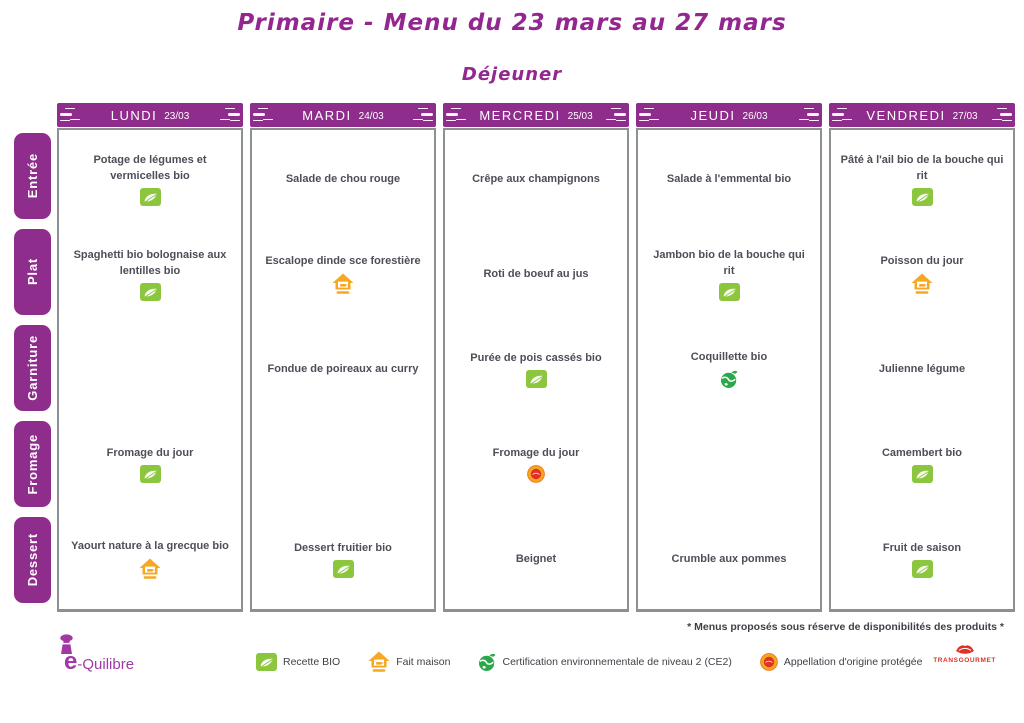 Image resolution: width=1024 pixels, height=723 pixels. I want to click on menu-cell-dessert-jeudi: Crumble aux pommes, so click(729, 559).